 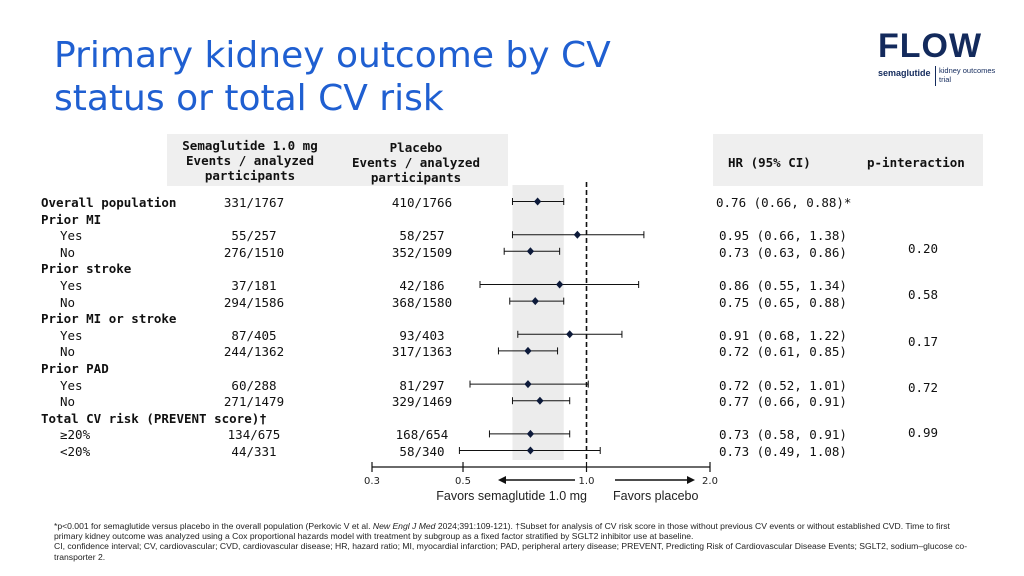 What do you see at coordinates (783, 385) in the screenshot?
I see `hazard-ratio-cell: 0.72 (0.52, 1.01)` at bounding box center [783, 385].